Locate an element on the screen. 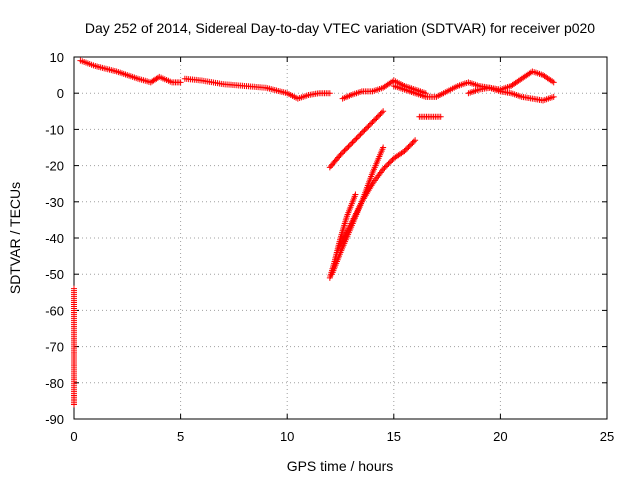  x-tick-label: 5 is located at coordinates (180, 436).